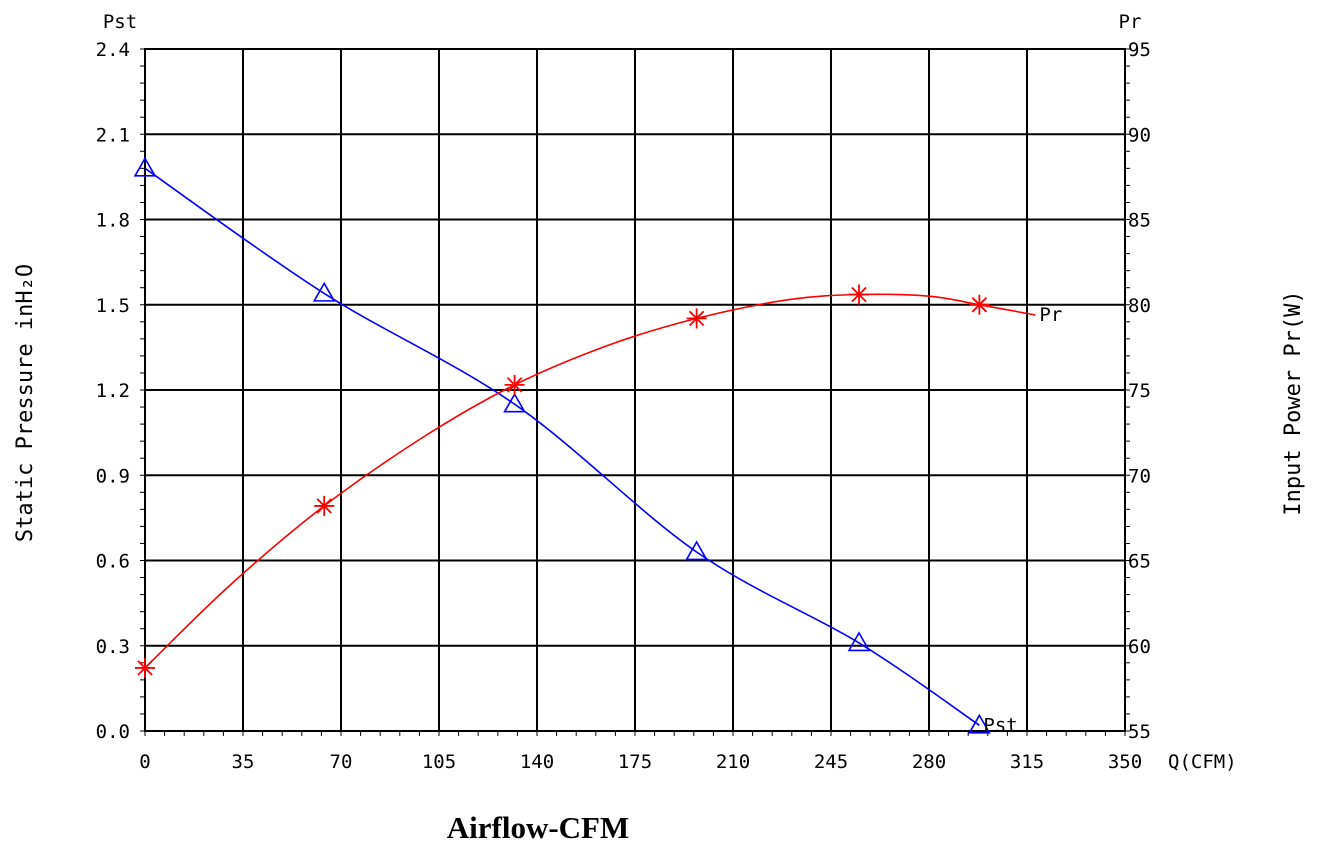 This screenshot has height=846, width=1327. I want to click on left-tick-labels: 0.0 0.3 0.6 0.9 1.2 1.5 1.8 2.1 2.4, so click(113, 391).